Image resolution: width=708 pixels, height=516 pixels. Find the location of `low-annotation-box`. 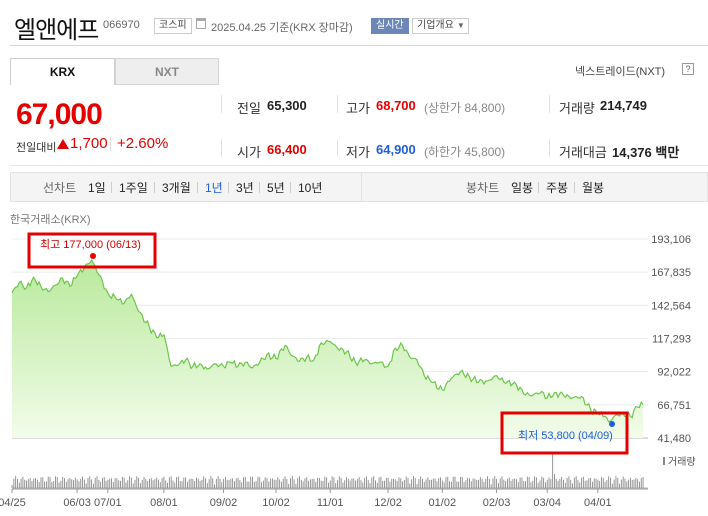

low-annotation-box is located at coordinates (564, 433).